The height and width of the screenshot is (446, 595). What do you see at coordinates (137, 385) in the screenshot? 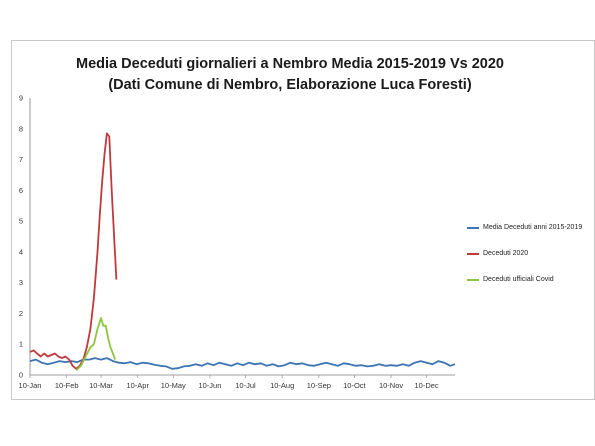
I see `x-tick-label: 10-Apr` at bounding box center [137, 385].